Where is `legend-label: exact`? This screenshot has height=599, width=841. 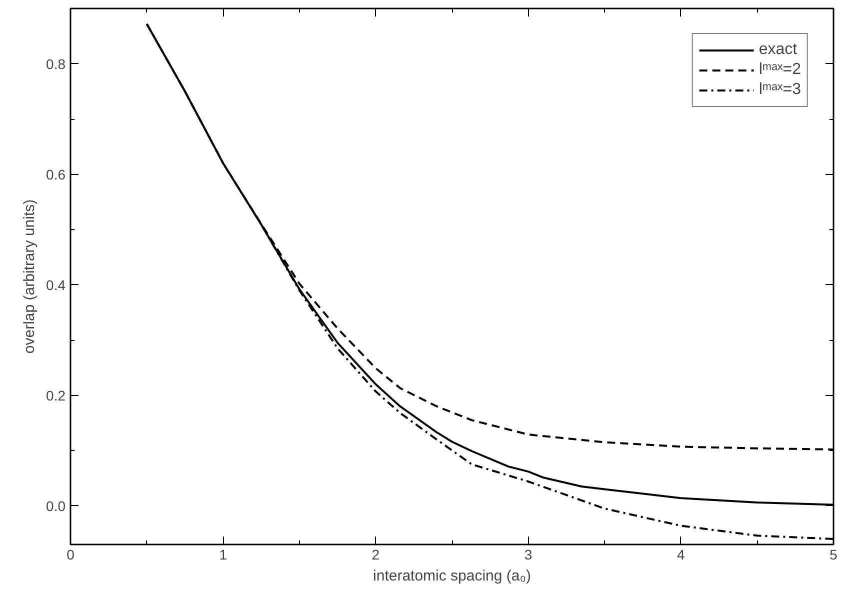 legend-label: exact is located at coordinates (778, 50).